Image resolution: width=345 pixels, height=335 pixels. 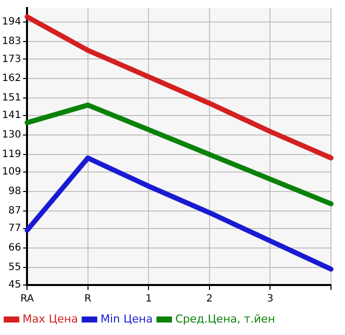 What do you see at coordinates (12, 154) in the screenshot?
I see `y-tick-label: 119` at bounding box center [12, 154].